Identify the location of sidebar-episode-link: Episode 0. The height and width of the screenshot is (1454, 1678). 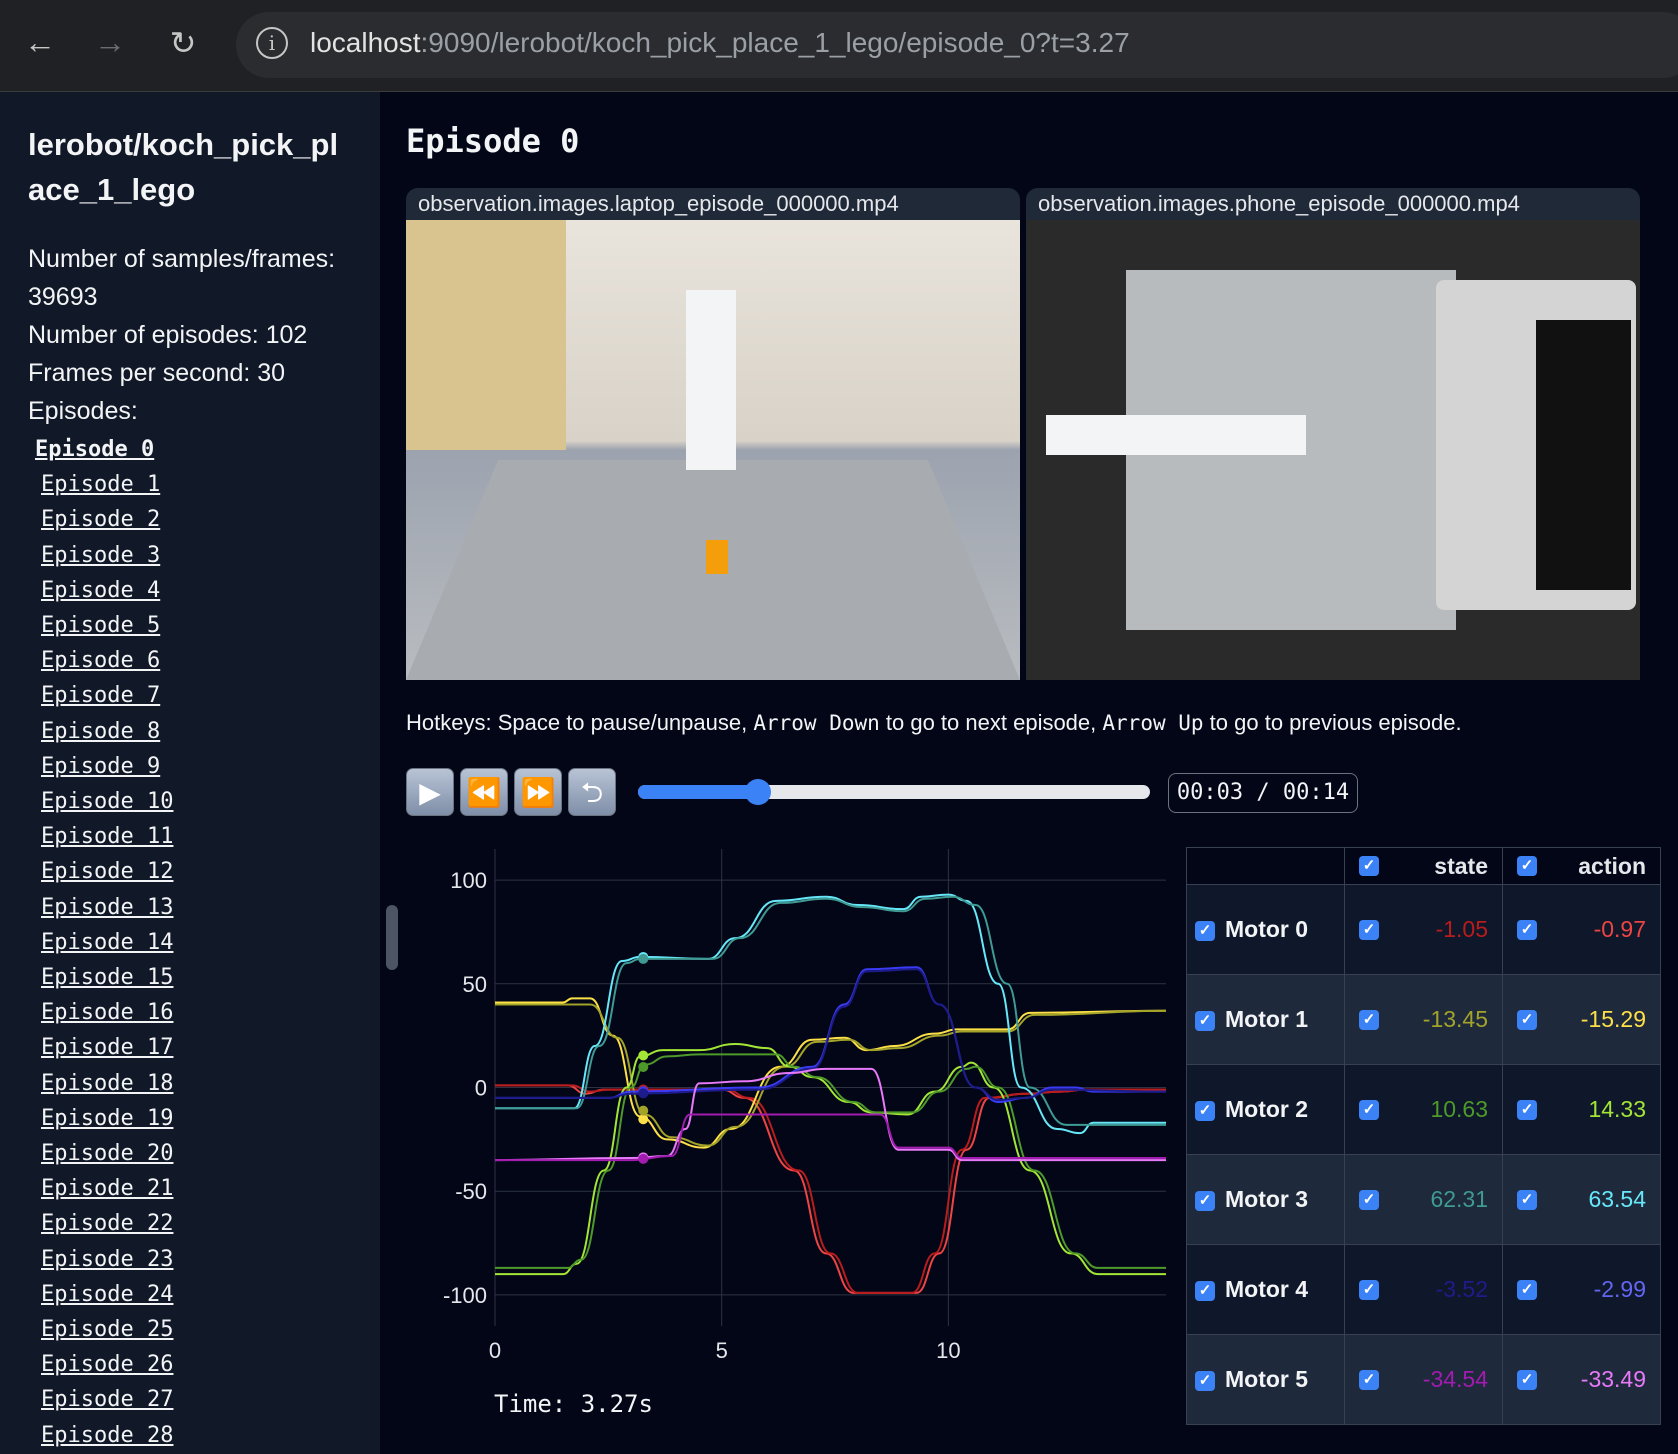
(95, 449).